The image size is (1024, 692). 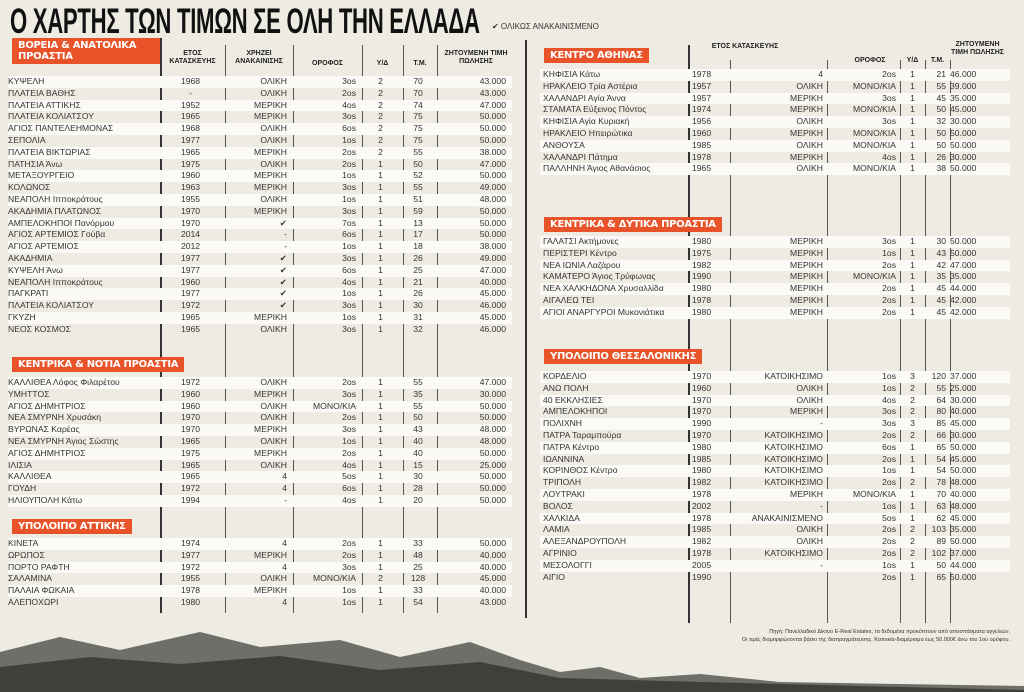 I want to click on cell-name: ΚΑΛΛΙΘΕΑ, so click(x=30, y=476).